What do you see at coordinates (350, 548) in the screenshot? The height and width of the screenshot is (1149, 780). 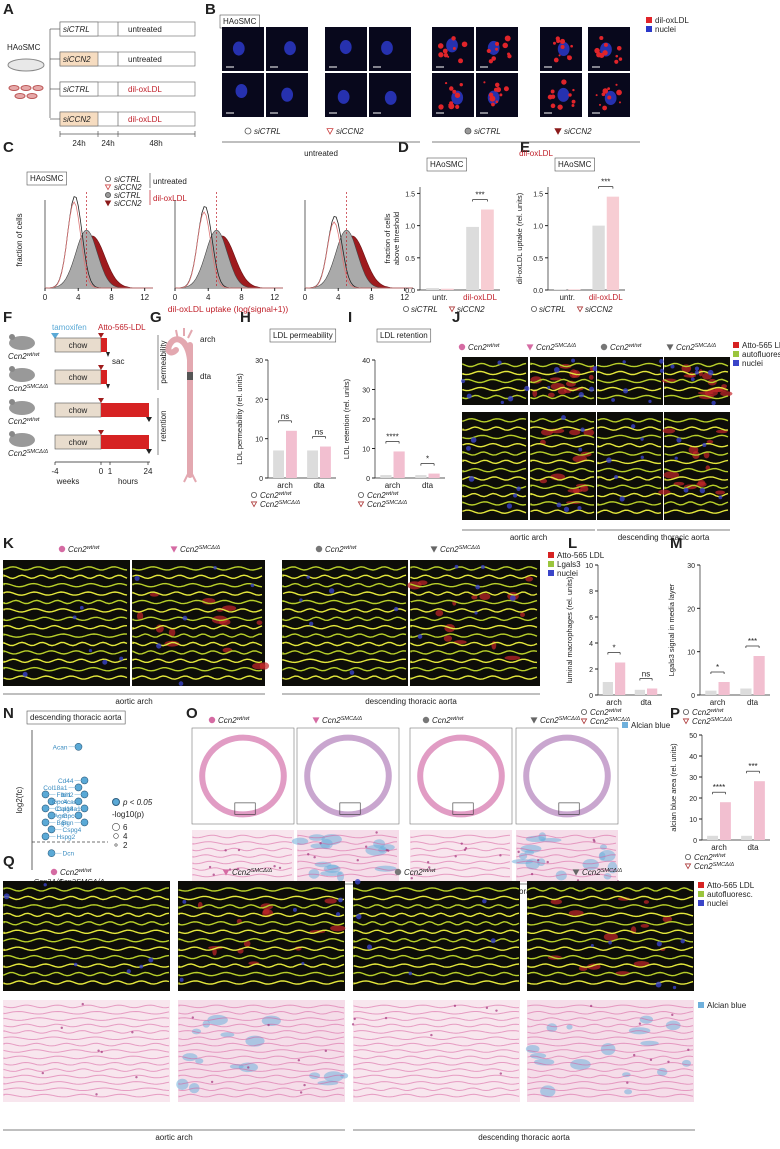 I see `genotype-superscript: wt/wt` at bounding box center [350, 548].